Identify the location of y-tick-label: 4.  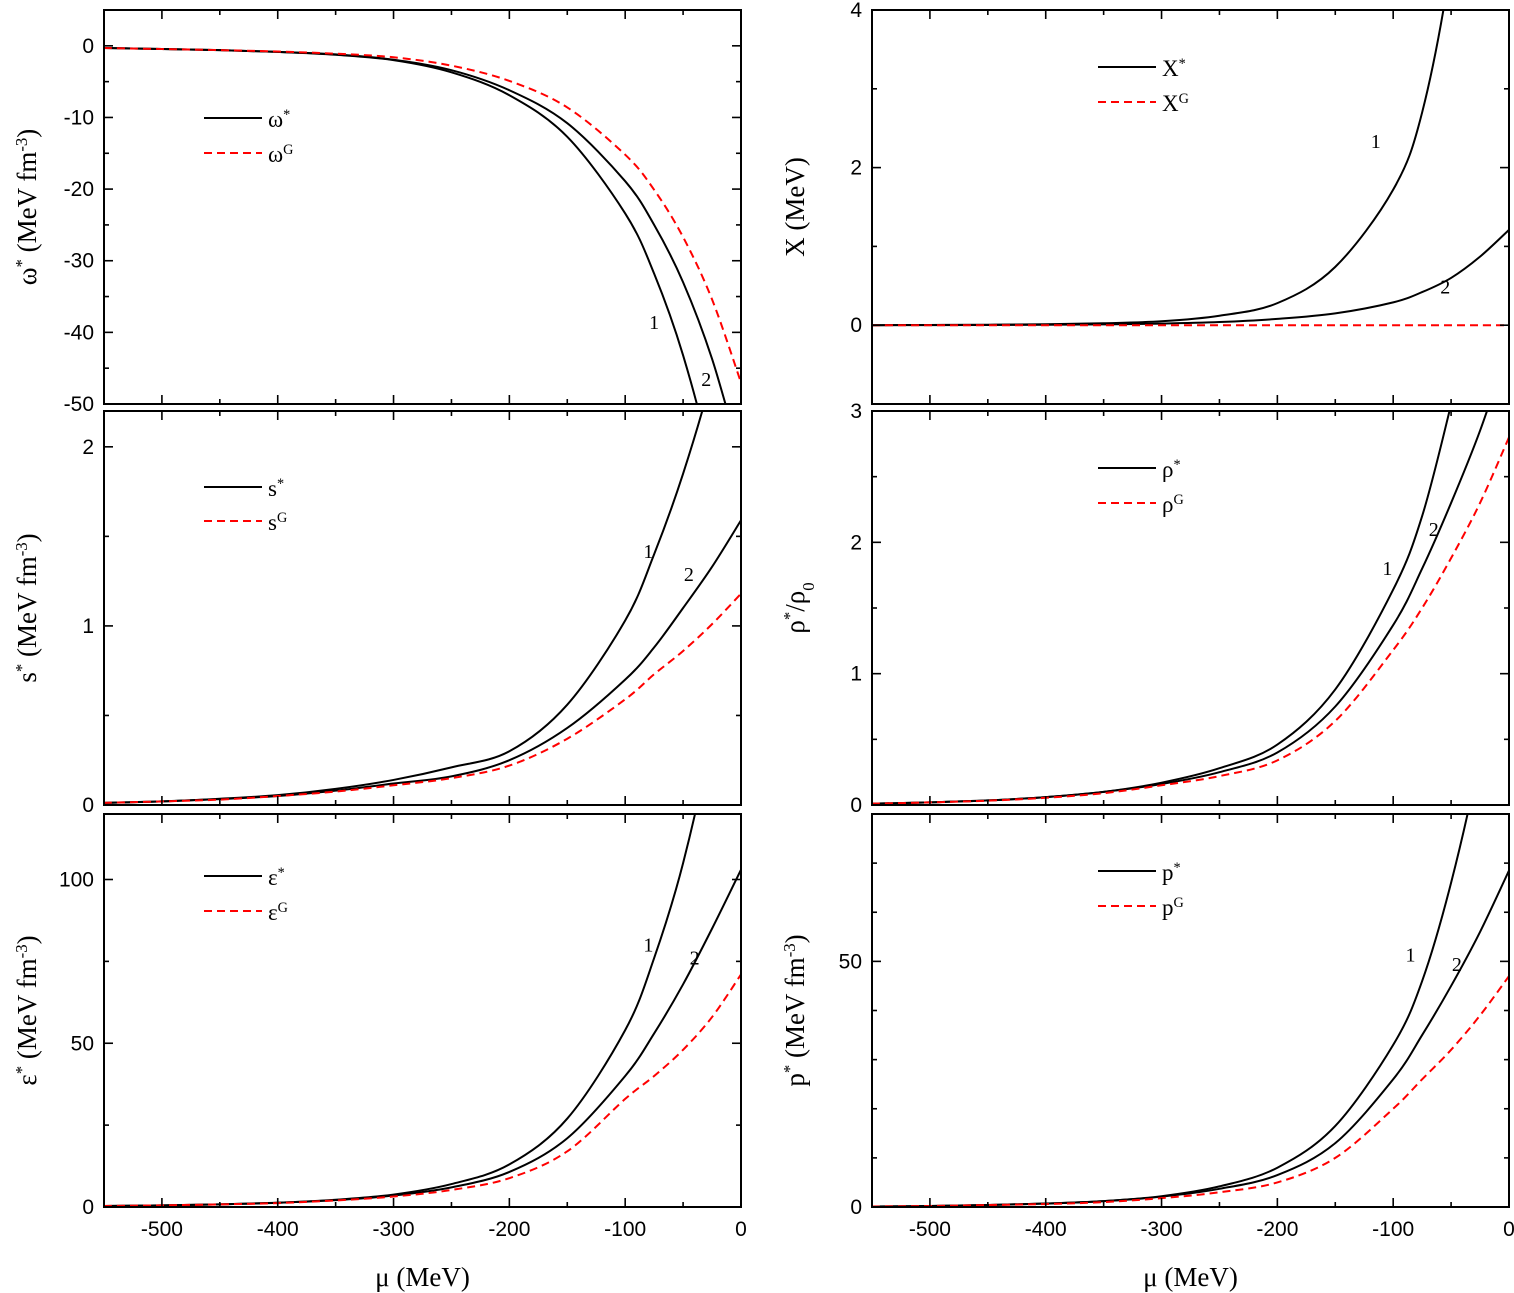
(856, 11).